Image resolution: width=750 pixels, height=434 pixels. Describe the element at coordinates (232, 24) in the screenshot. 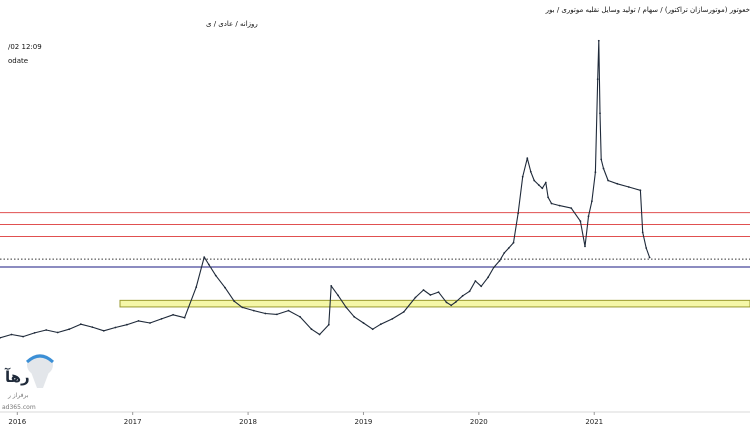

I see `timeframe-label: روزانه / عادی / ی` at that location.